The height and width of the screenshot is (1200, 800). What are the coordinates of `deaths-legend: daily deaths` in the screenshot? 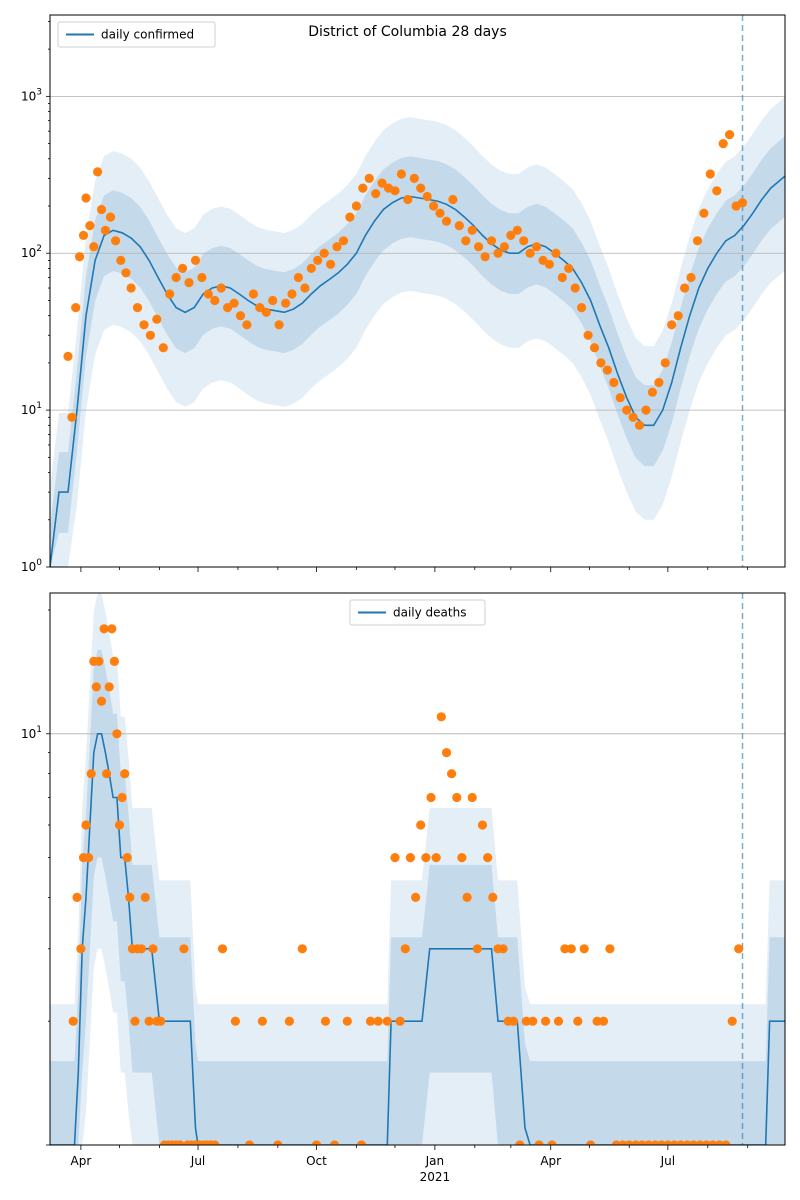 It's located at (417, 612).